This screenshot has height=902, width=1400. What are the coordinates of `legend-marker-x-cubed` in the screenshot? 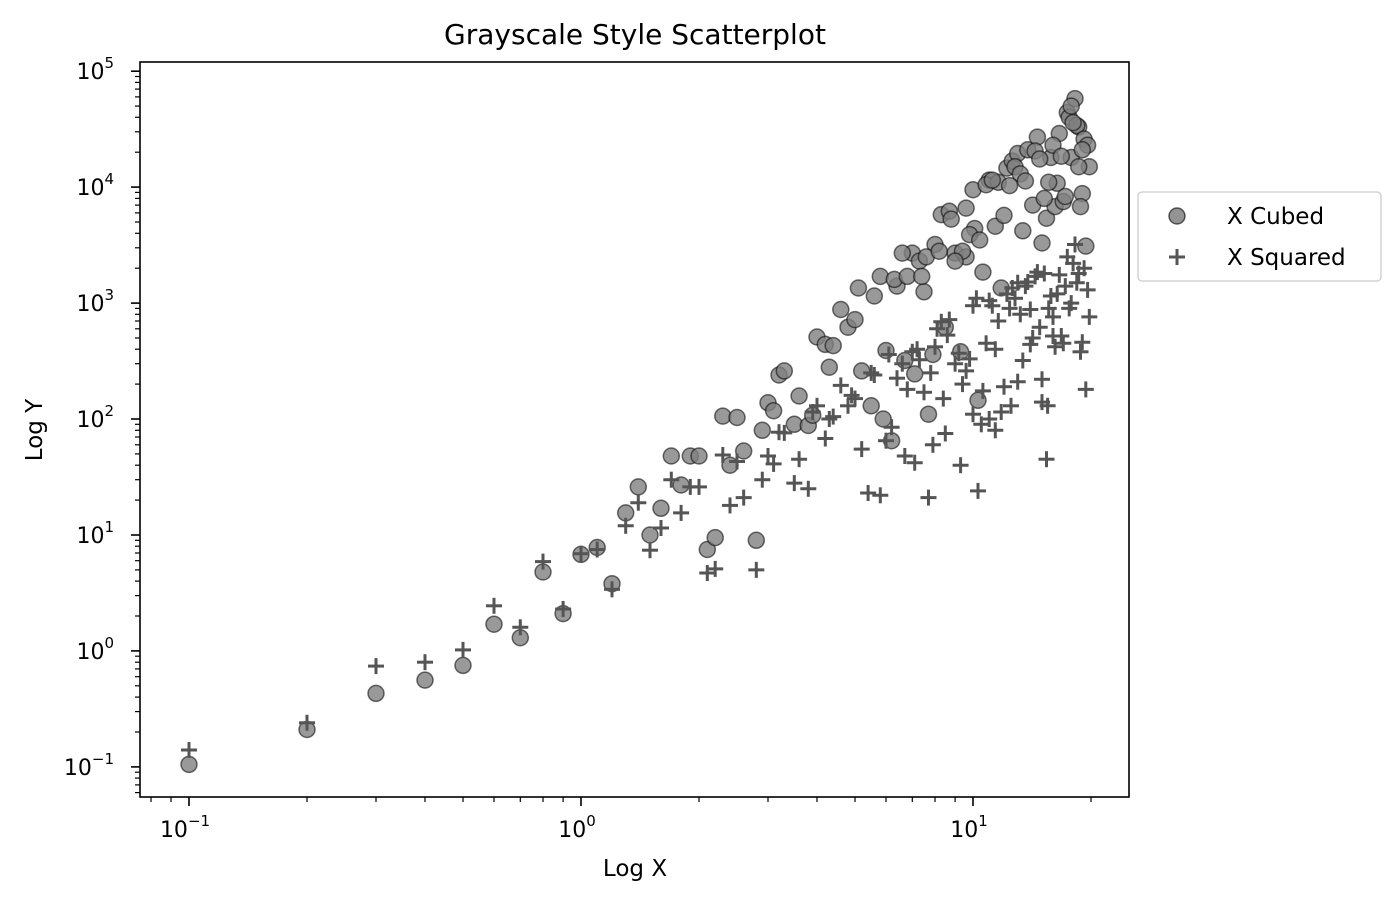 It's located at (1177, 216).